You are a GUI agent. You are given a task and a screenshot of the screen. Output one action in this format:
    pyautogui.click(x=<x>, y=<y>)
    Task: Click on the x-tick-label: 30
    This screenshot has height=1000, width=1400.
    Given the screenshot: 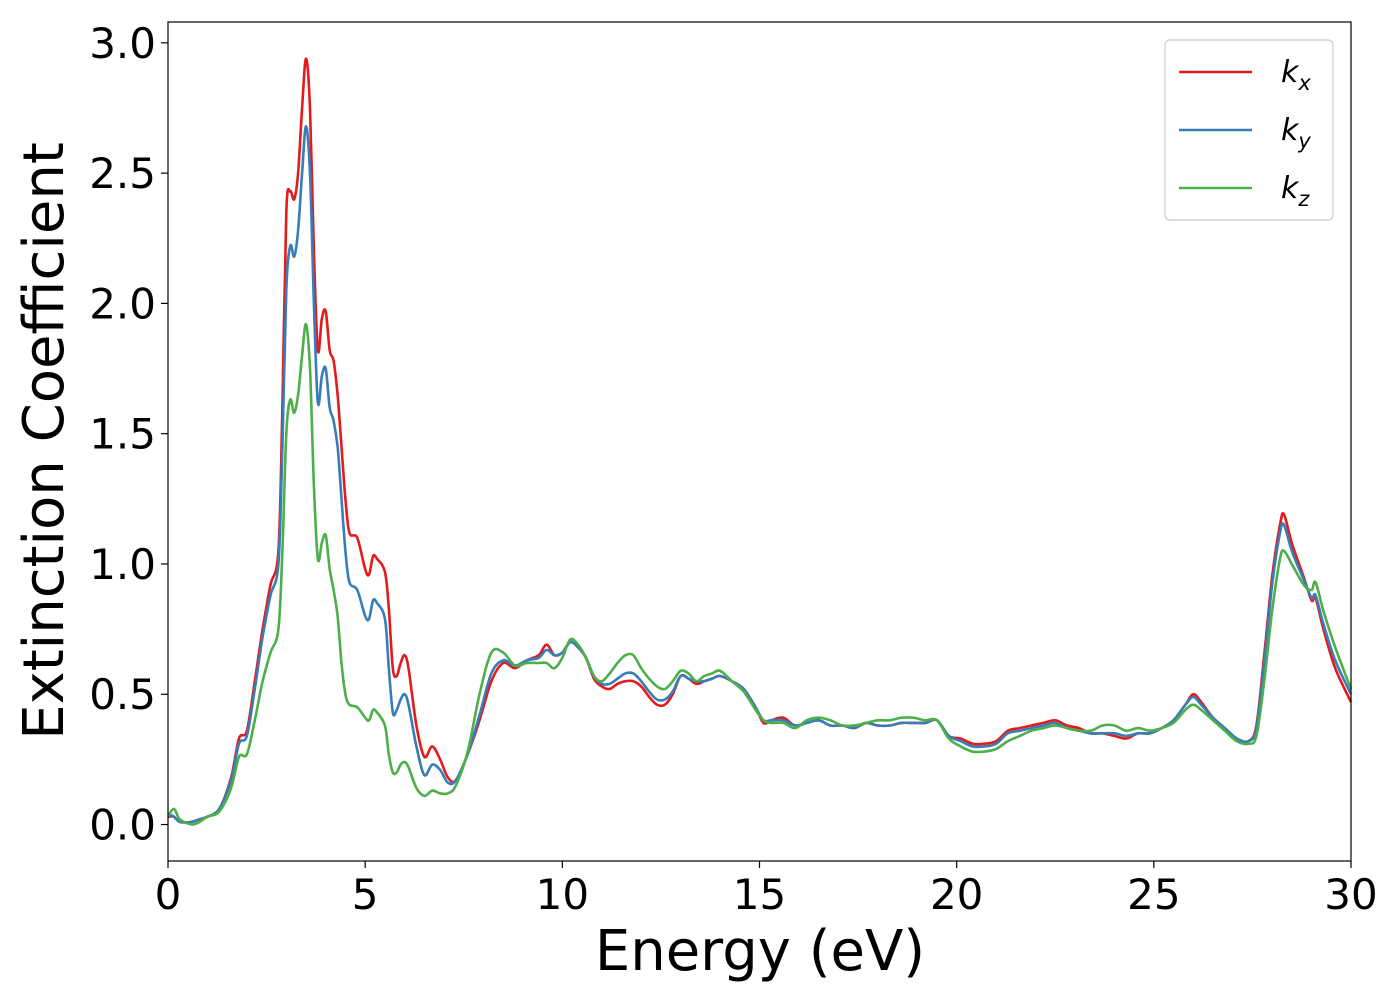 What is the action you would take?
    pyautogui.click(x=1350, y=894)
    